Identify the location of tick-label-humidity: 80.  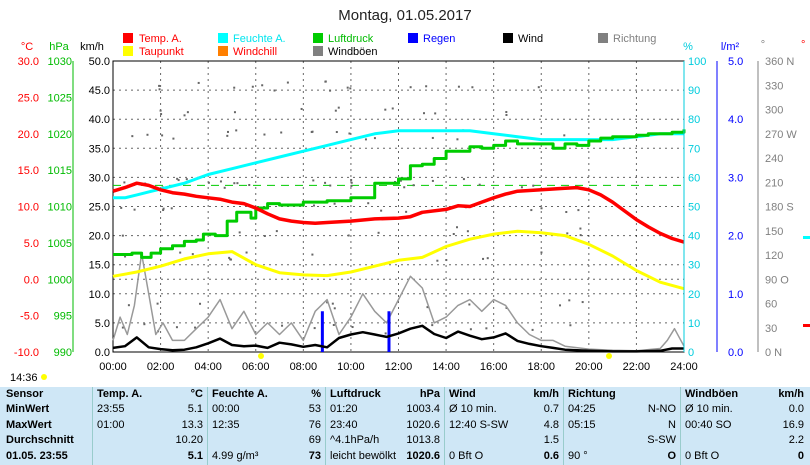
(694, 120).